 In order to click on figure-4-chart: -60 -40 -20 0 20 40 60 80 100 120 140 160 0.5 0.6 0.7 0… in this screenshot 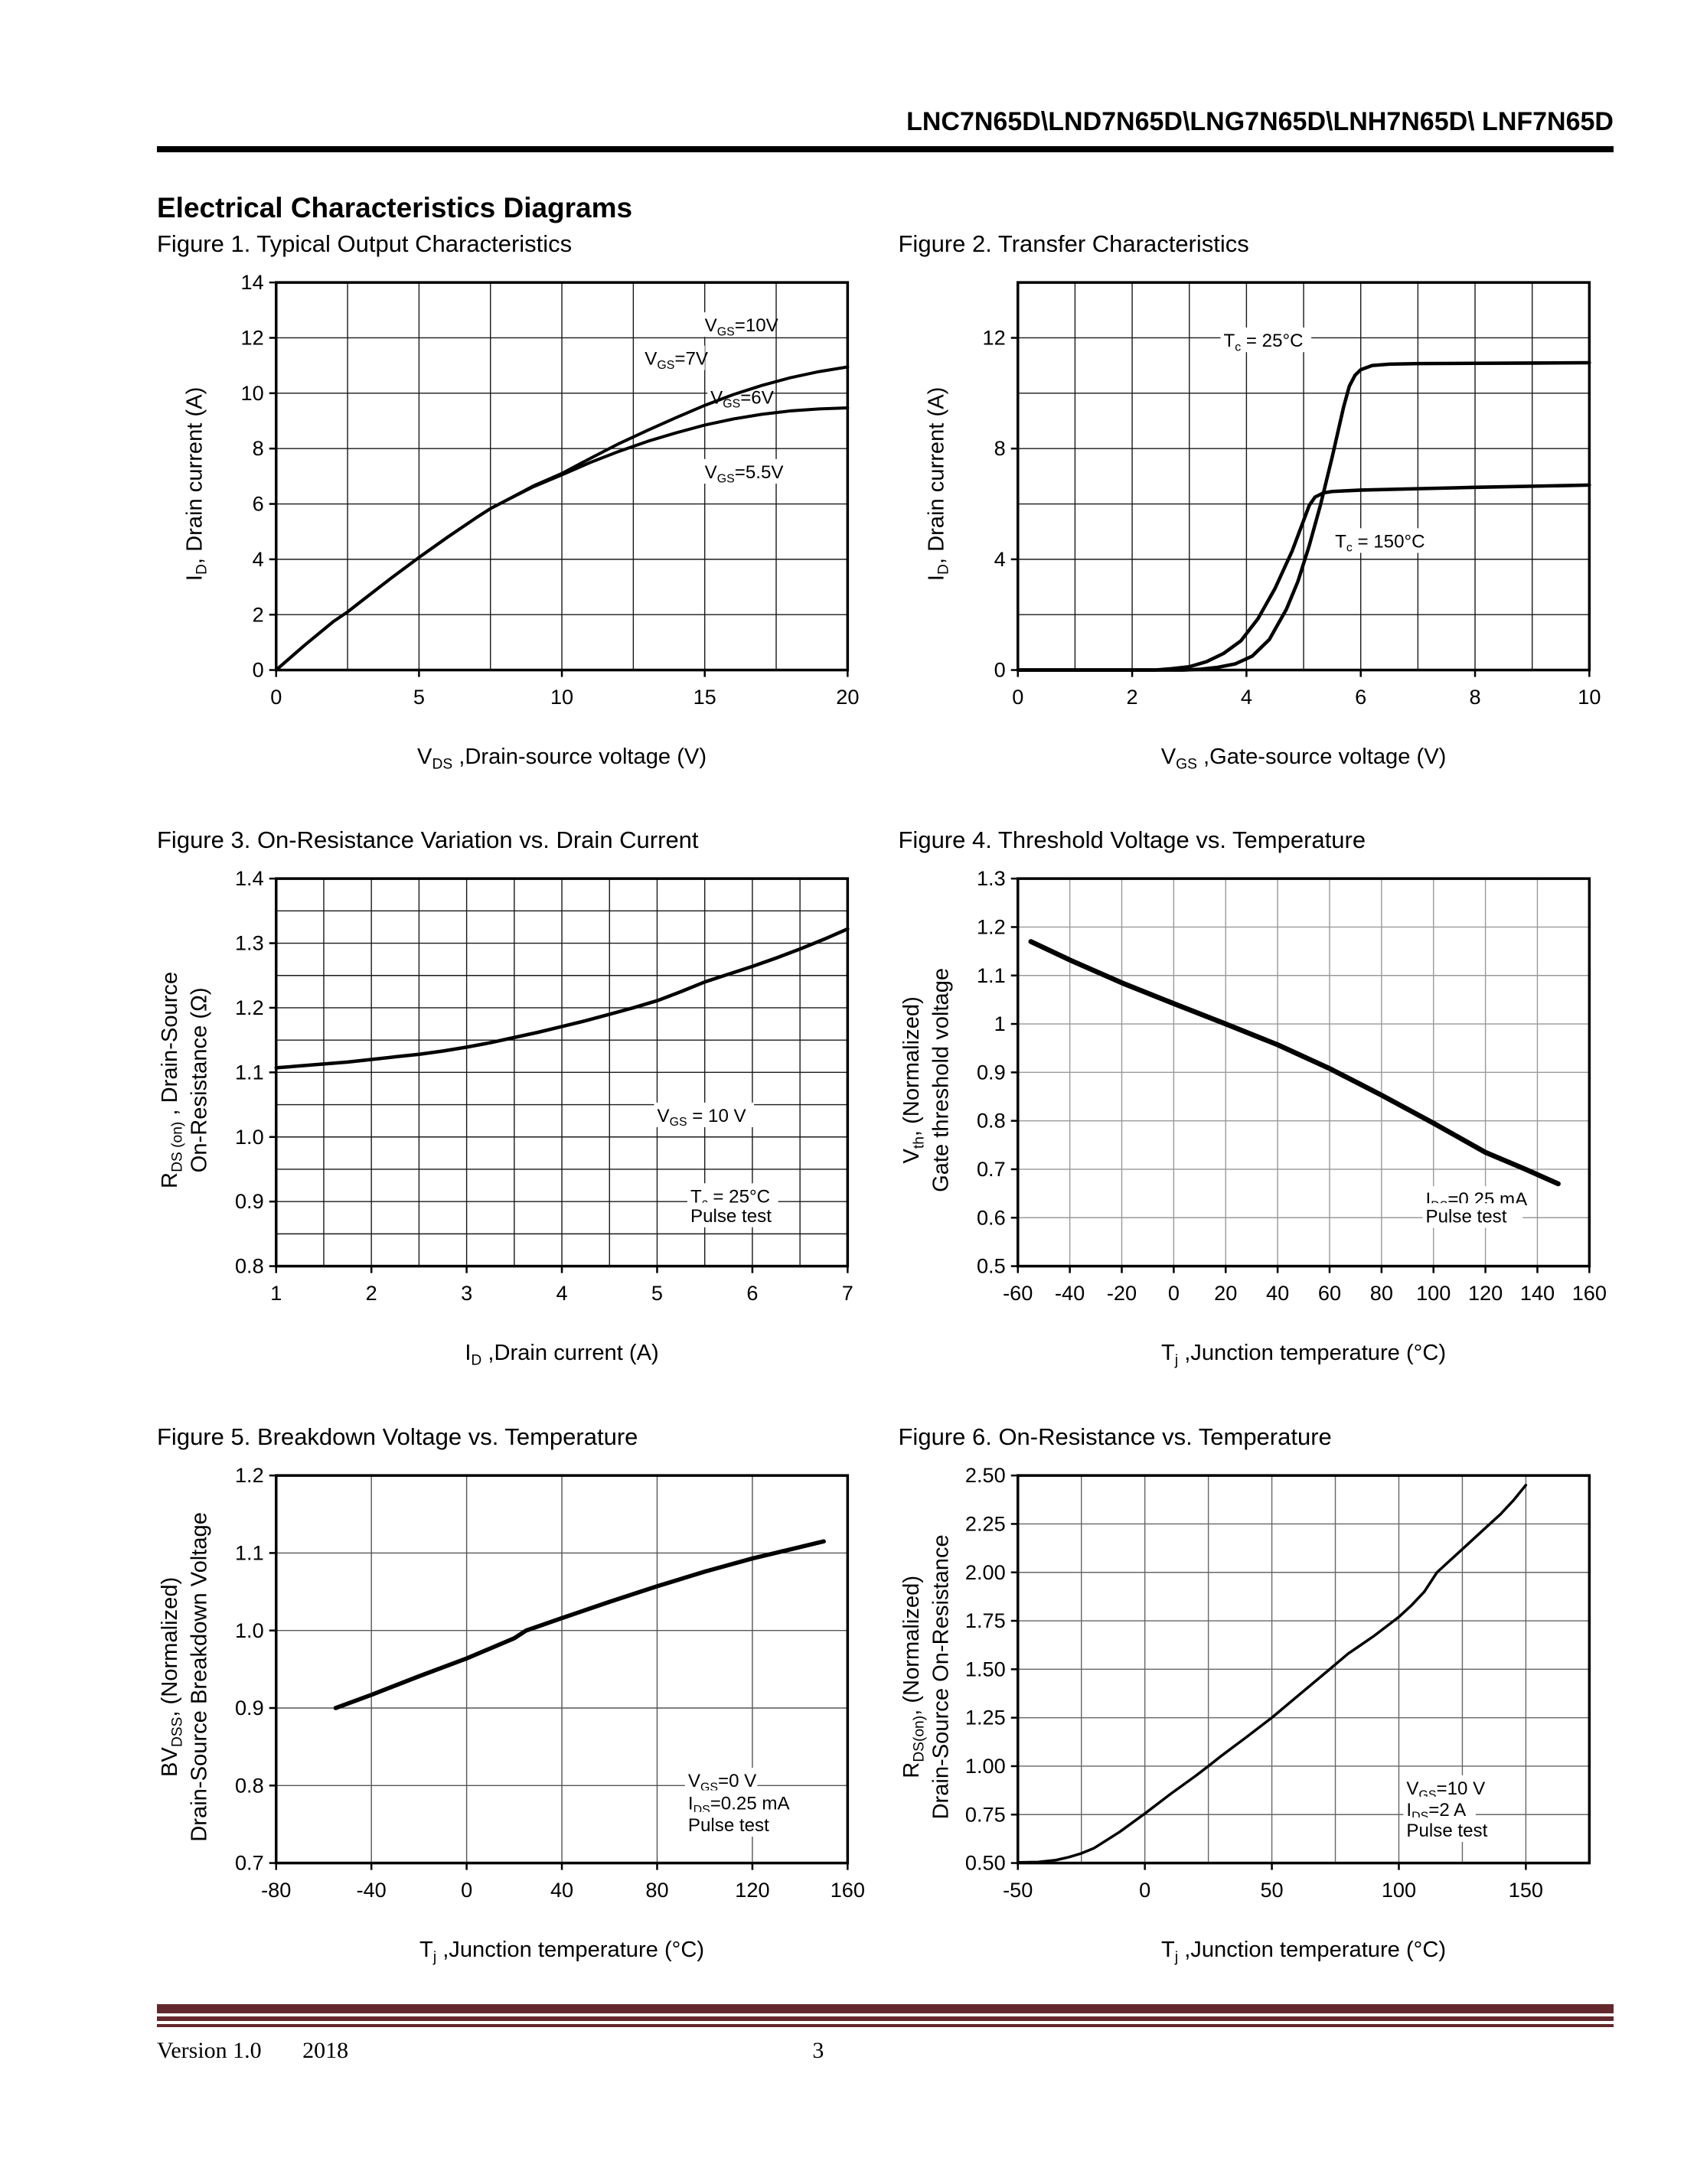, I will do `click(1253, 1117)`.